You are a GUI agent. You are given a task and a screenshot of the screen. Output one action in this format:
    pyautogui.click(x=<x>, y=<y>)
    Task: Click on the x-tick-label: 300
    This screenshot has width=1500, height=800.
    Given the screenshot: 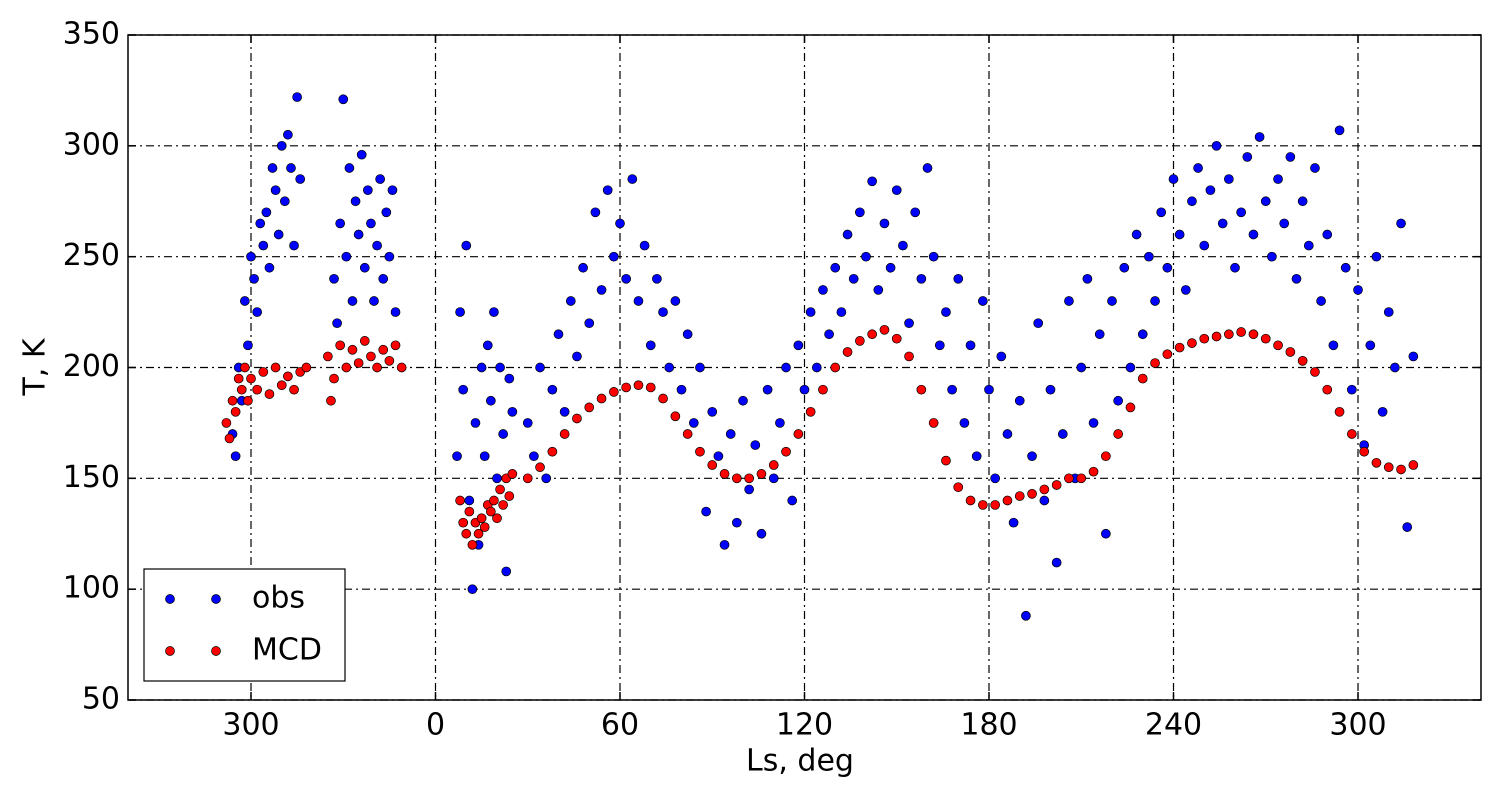 What is the action you would take?
    pyautogui.click(x=1357, y=725)
    